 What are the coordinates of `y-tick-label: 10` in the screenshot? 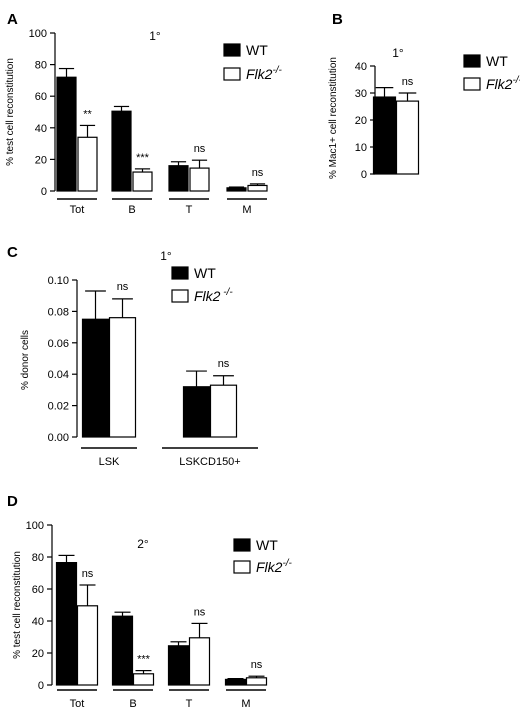 It's located at (361, 148).